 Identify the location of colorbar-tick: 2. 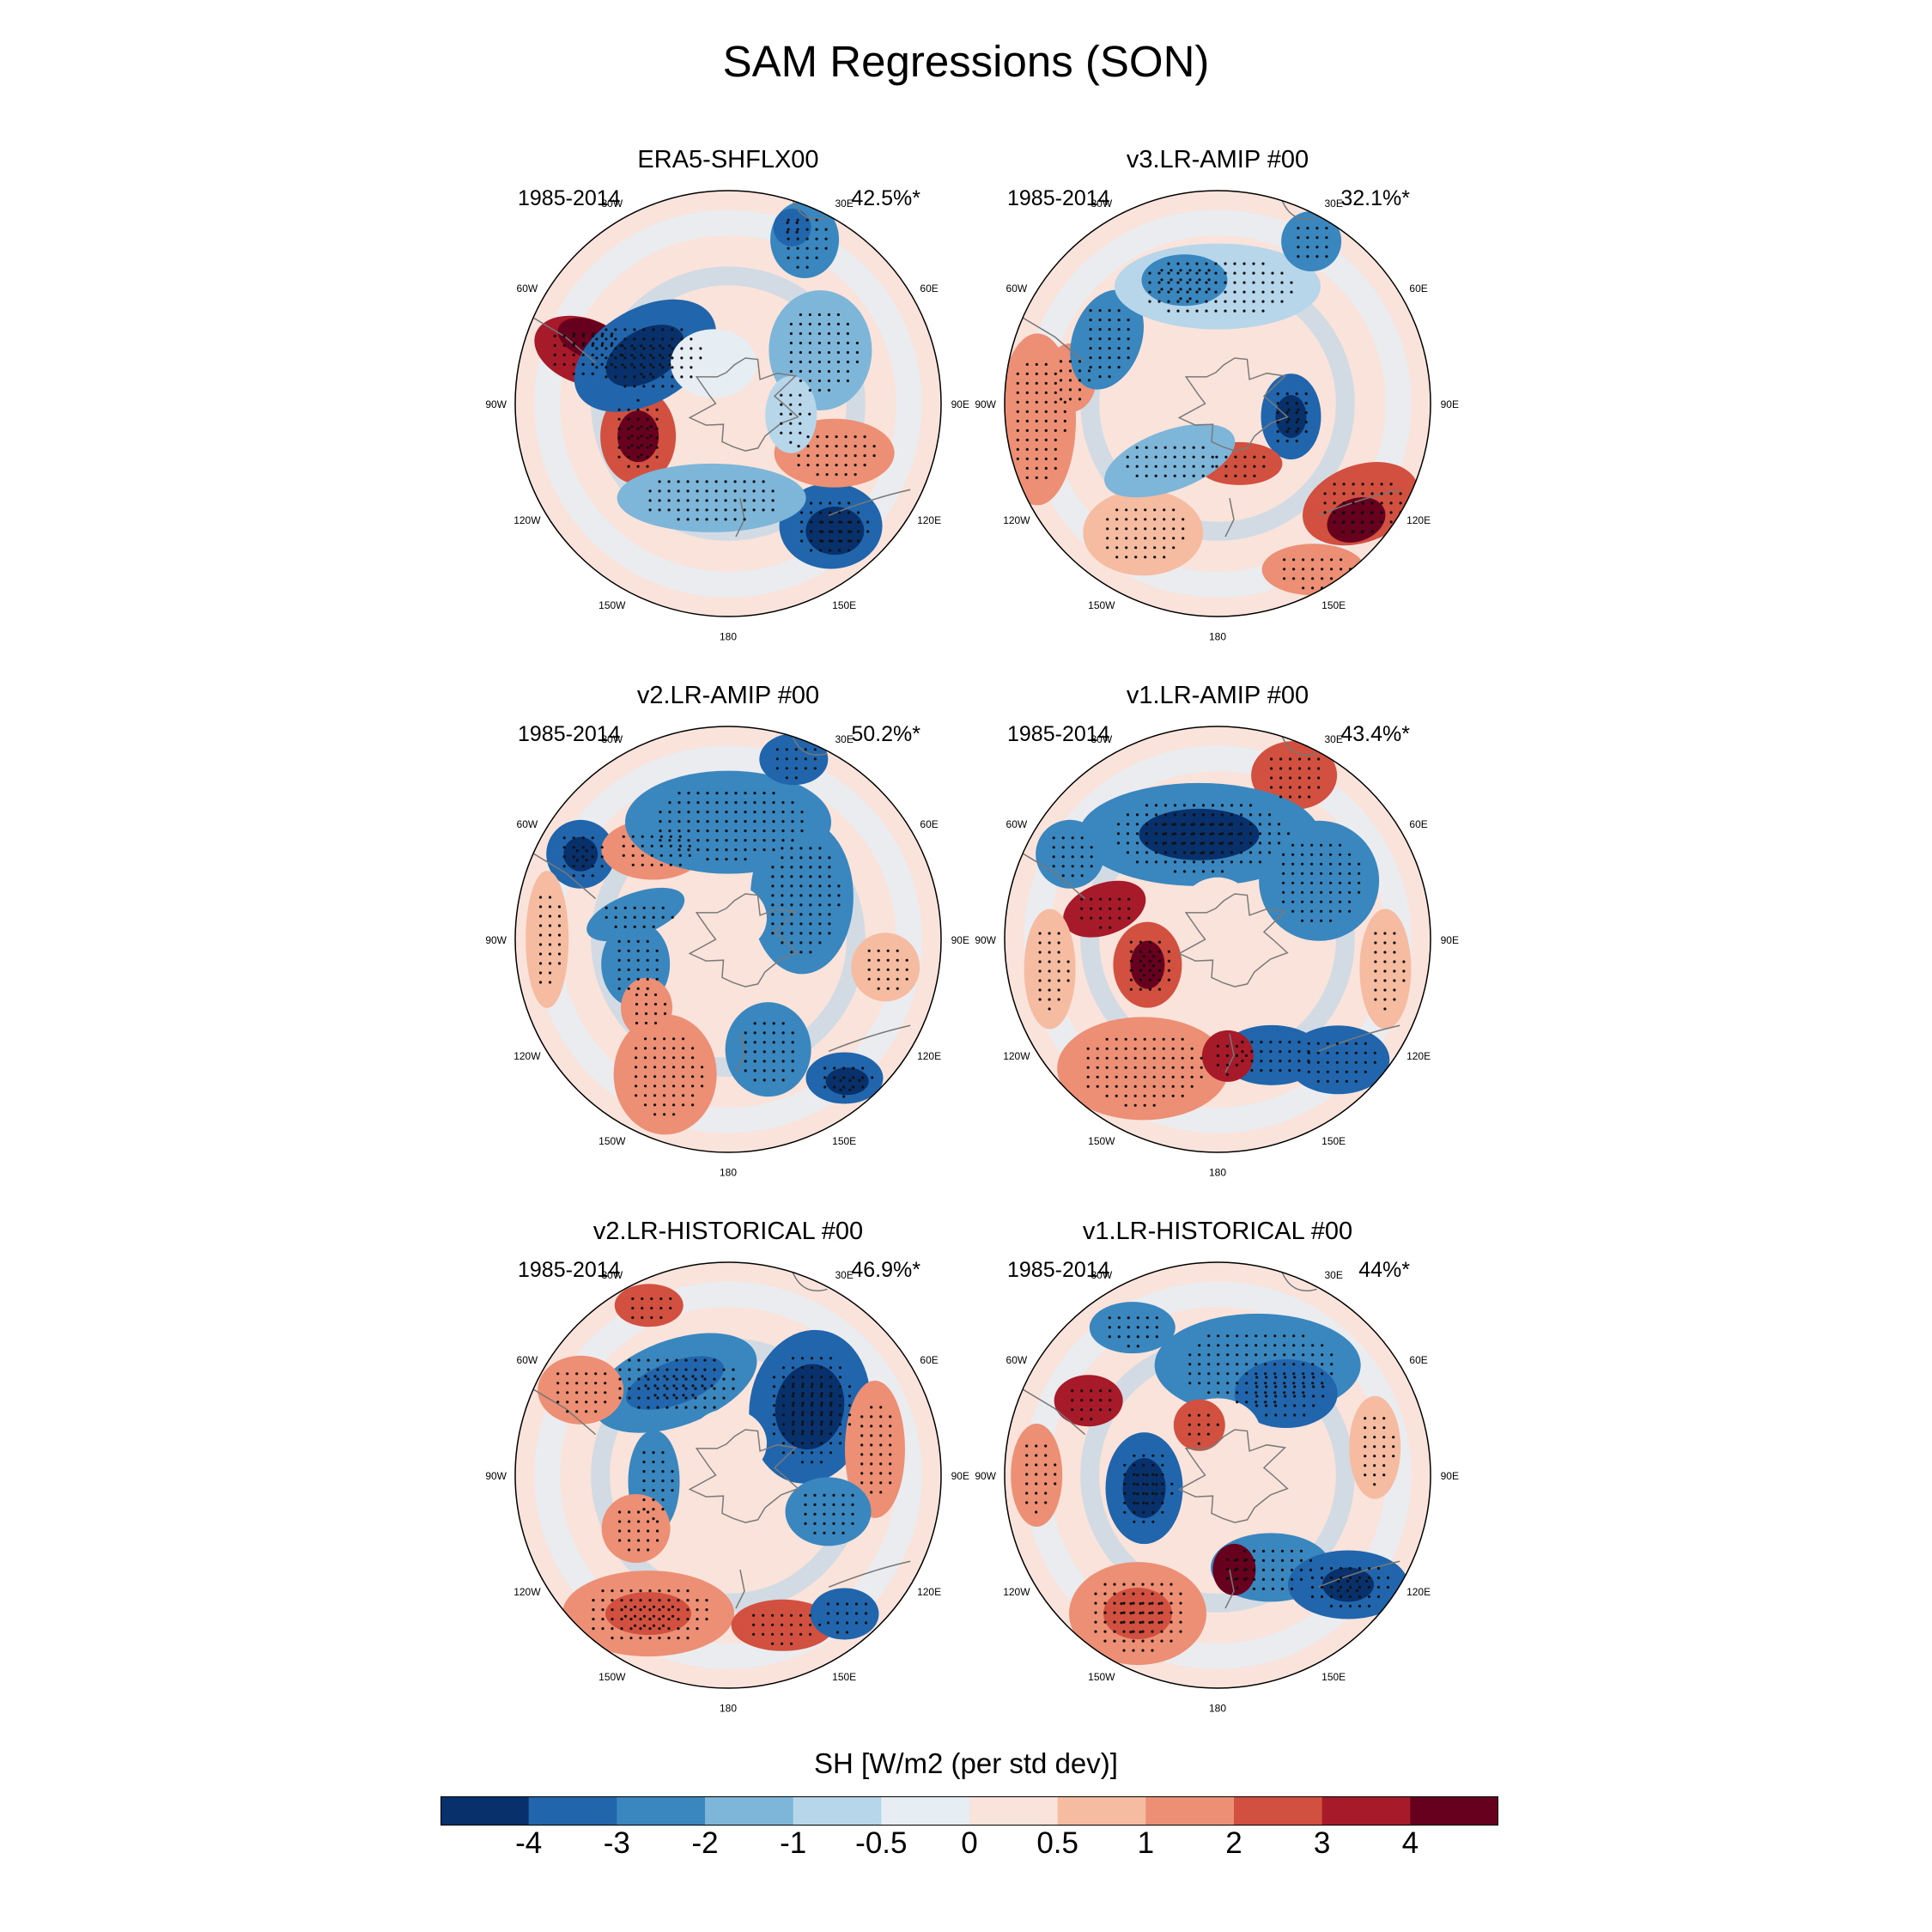
(1233, 1843).